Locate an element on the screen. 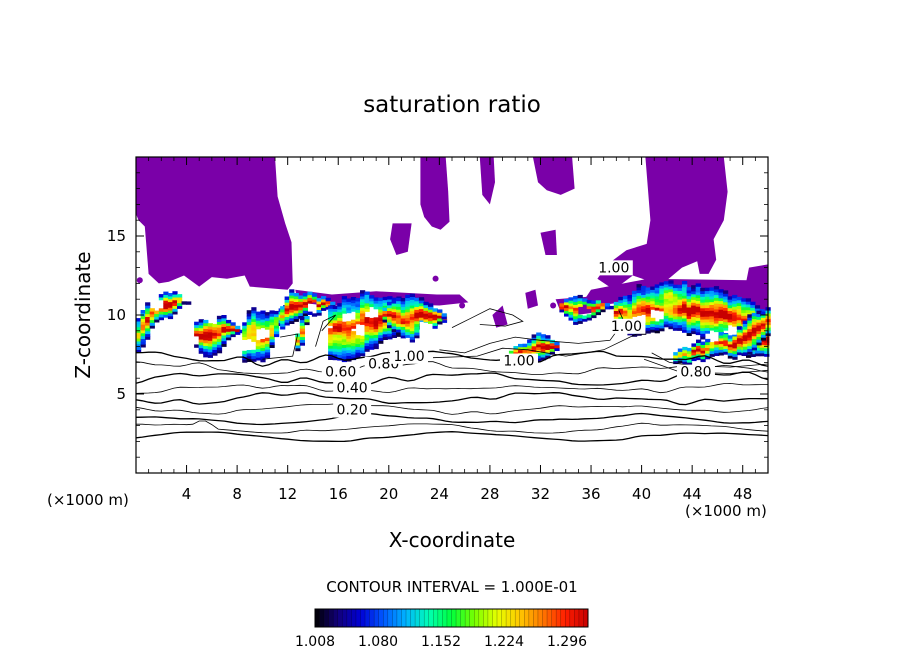 The image size is (904, 654). contour-label: 0.40 is located at coordinates (352, 388).